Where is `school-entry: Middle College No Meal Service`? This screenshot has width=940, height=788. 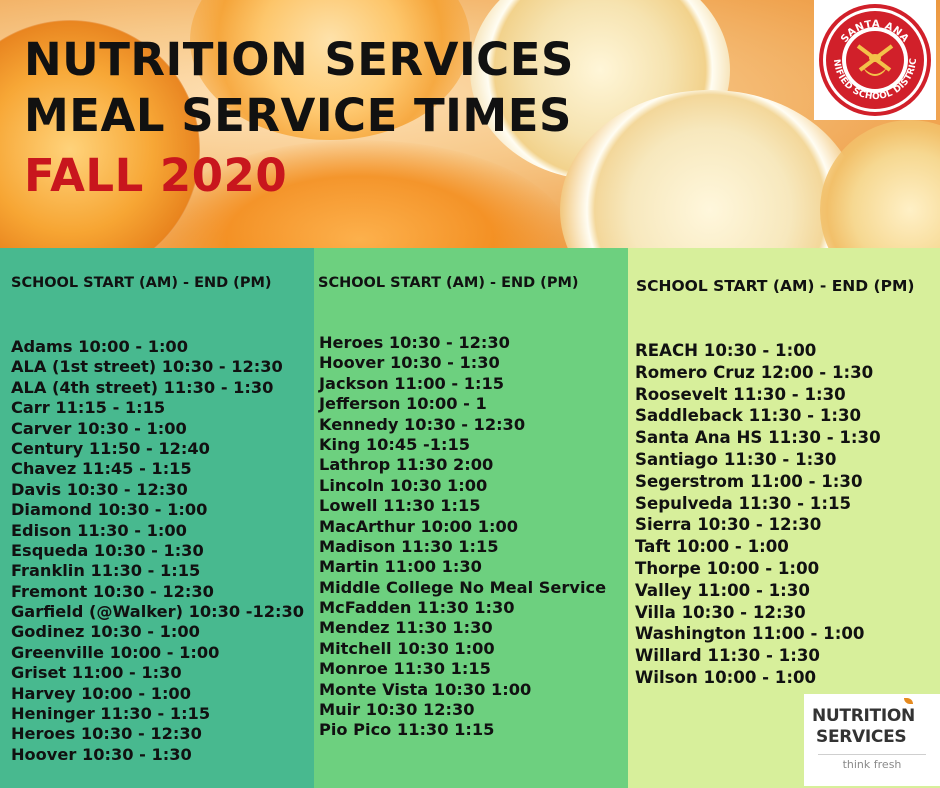 school-entry: Middle College No Meal Service is located at coordinates (463, 587).